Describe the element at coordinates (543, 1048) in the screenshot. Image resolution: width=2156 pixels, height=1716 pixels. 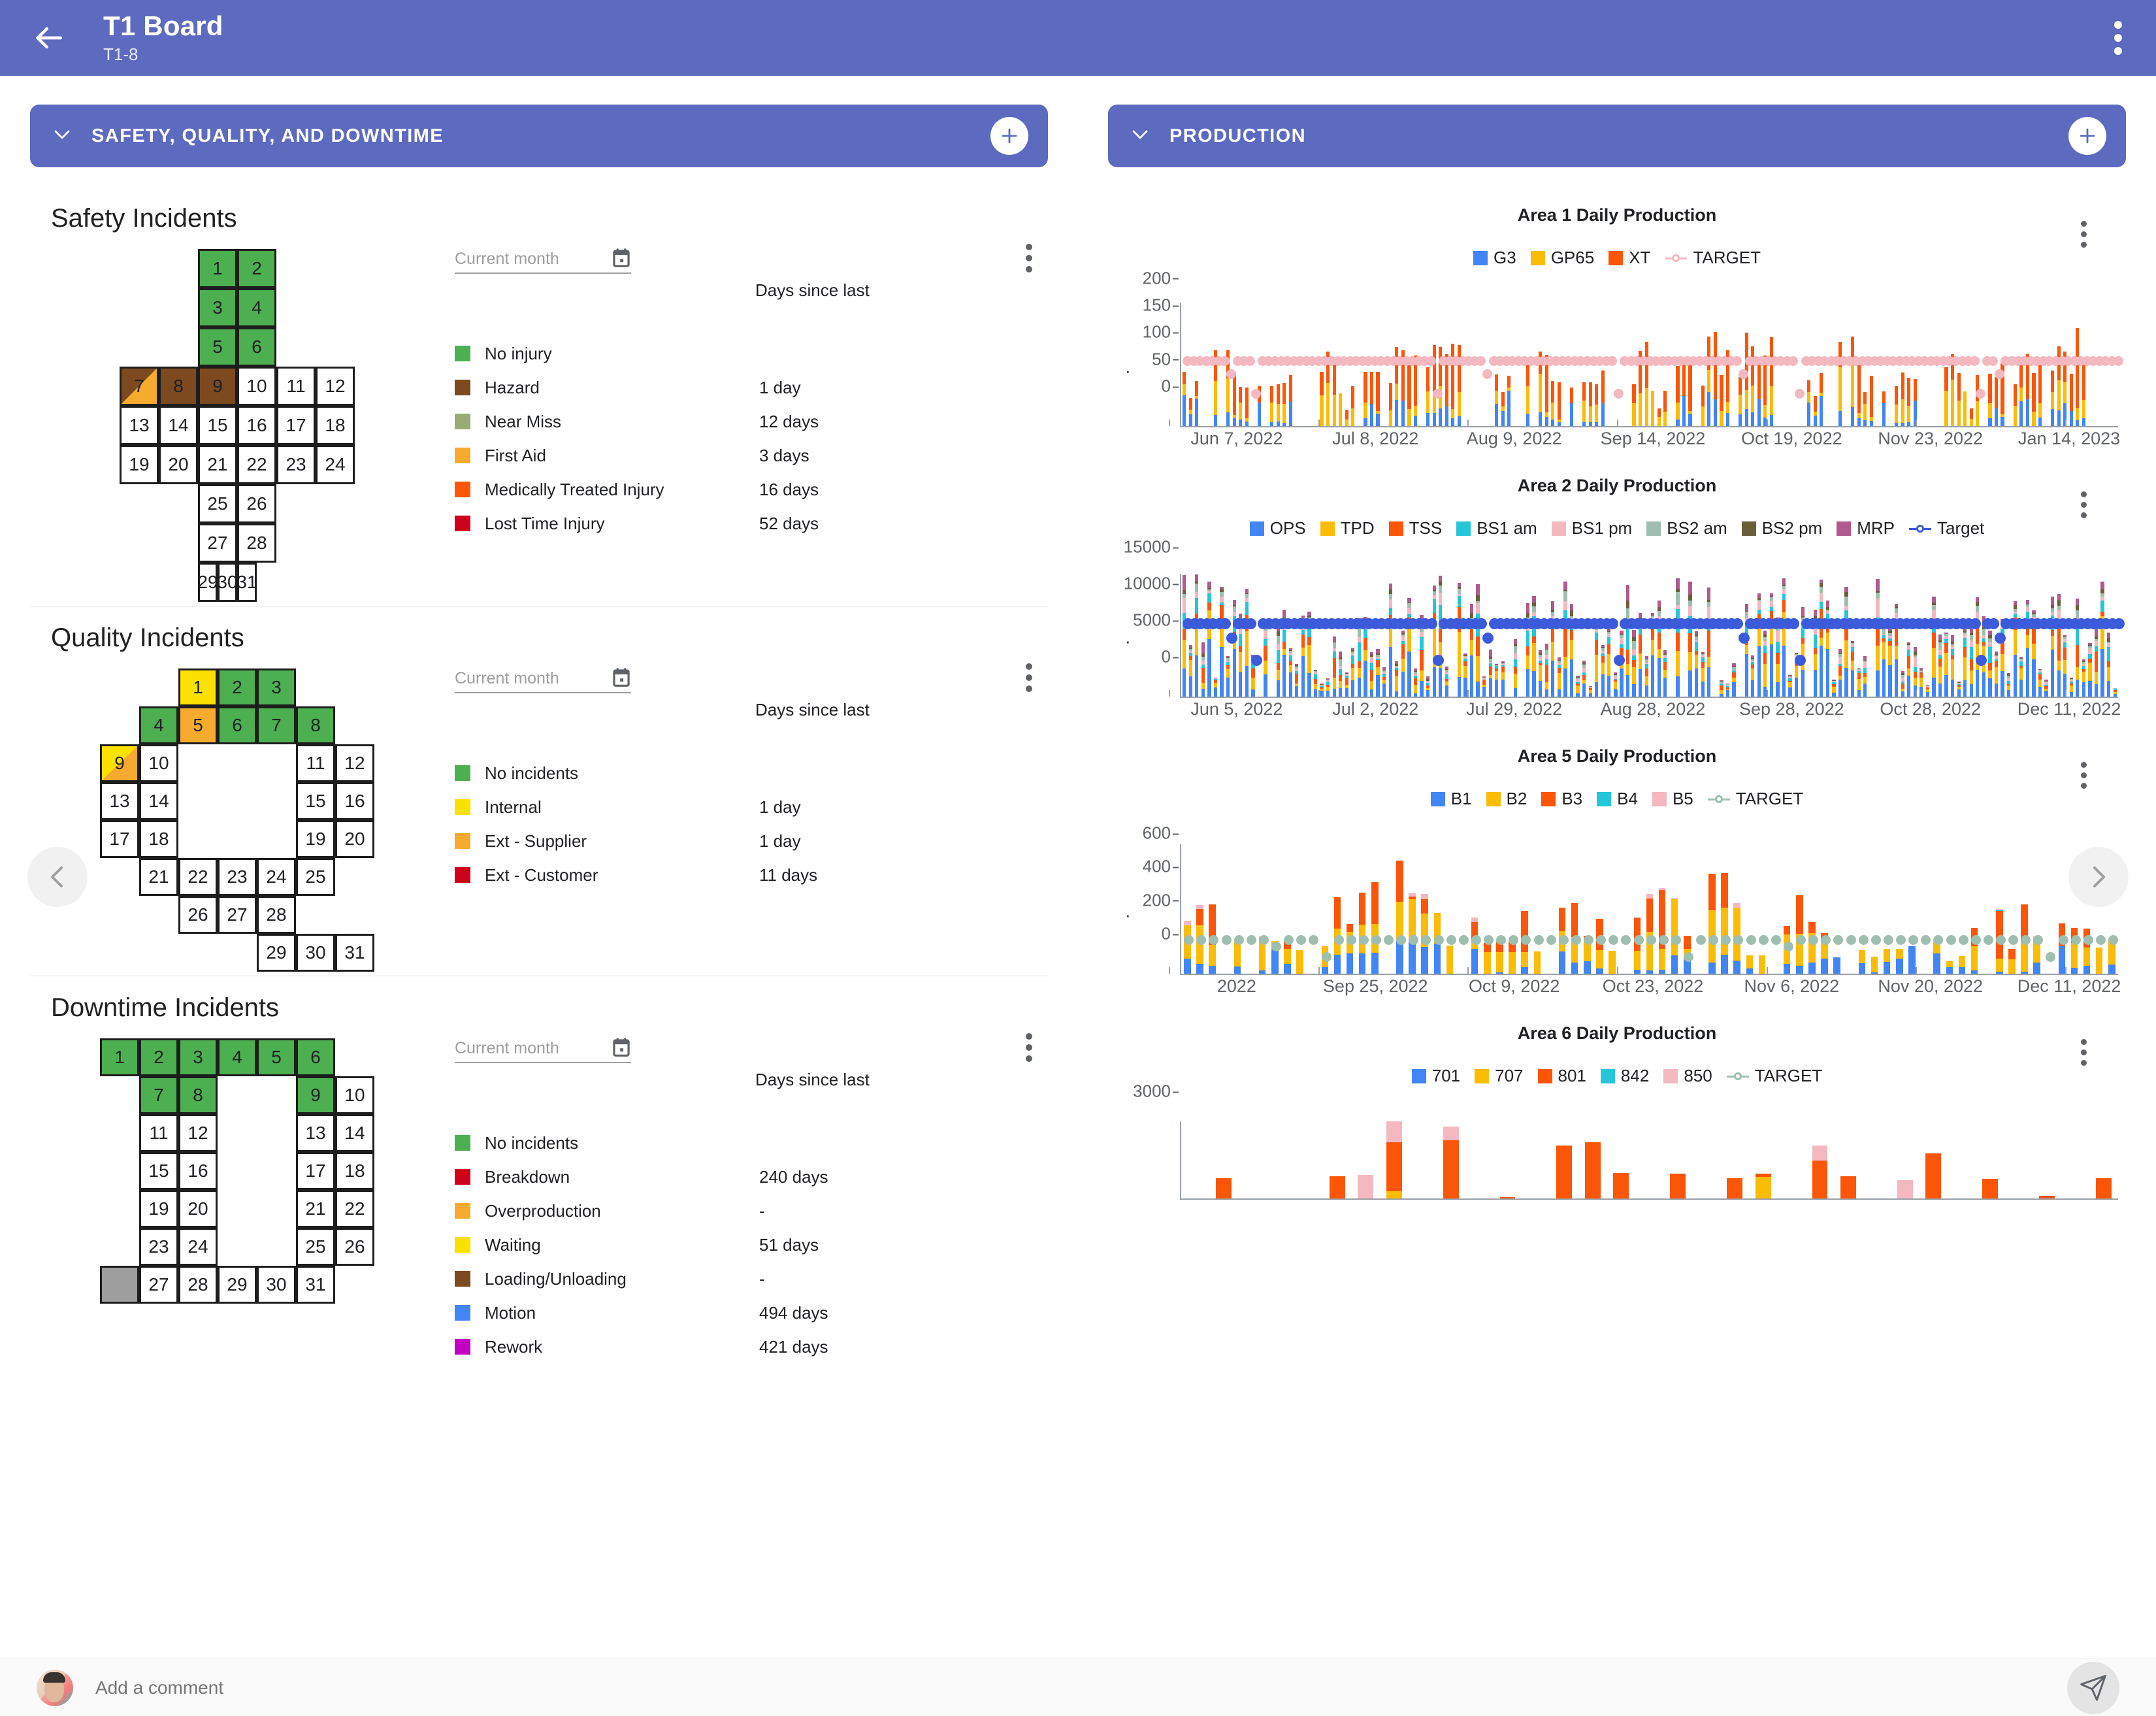
I see `downtime-month-picker: Current month` at that location.